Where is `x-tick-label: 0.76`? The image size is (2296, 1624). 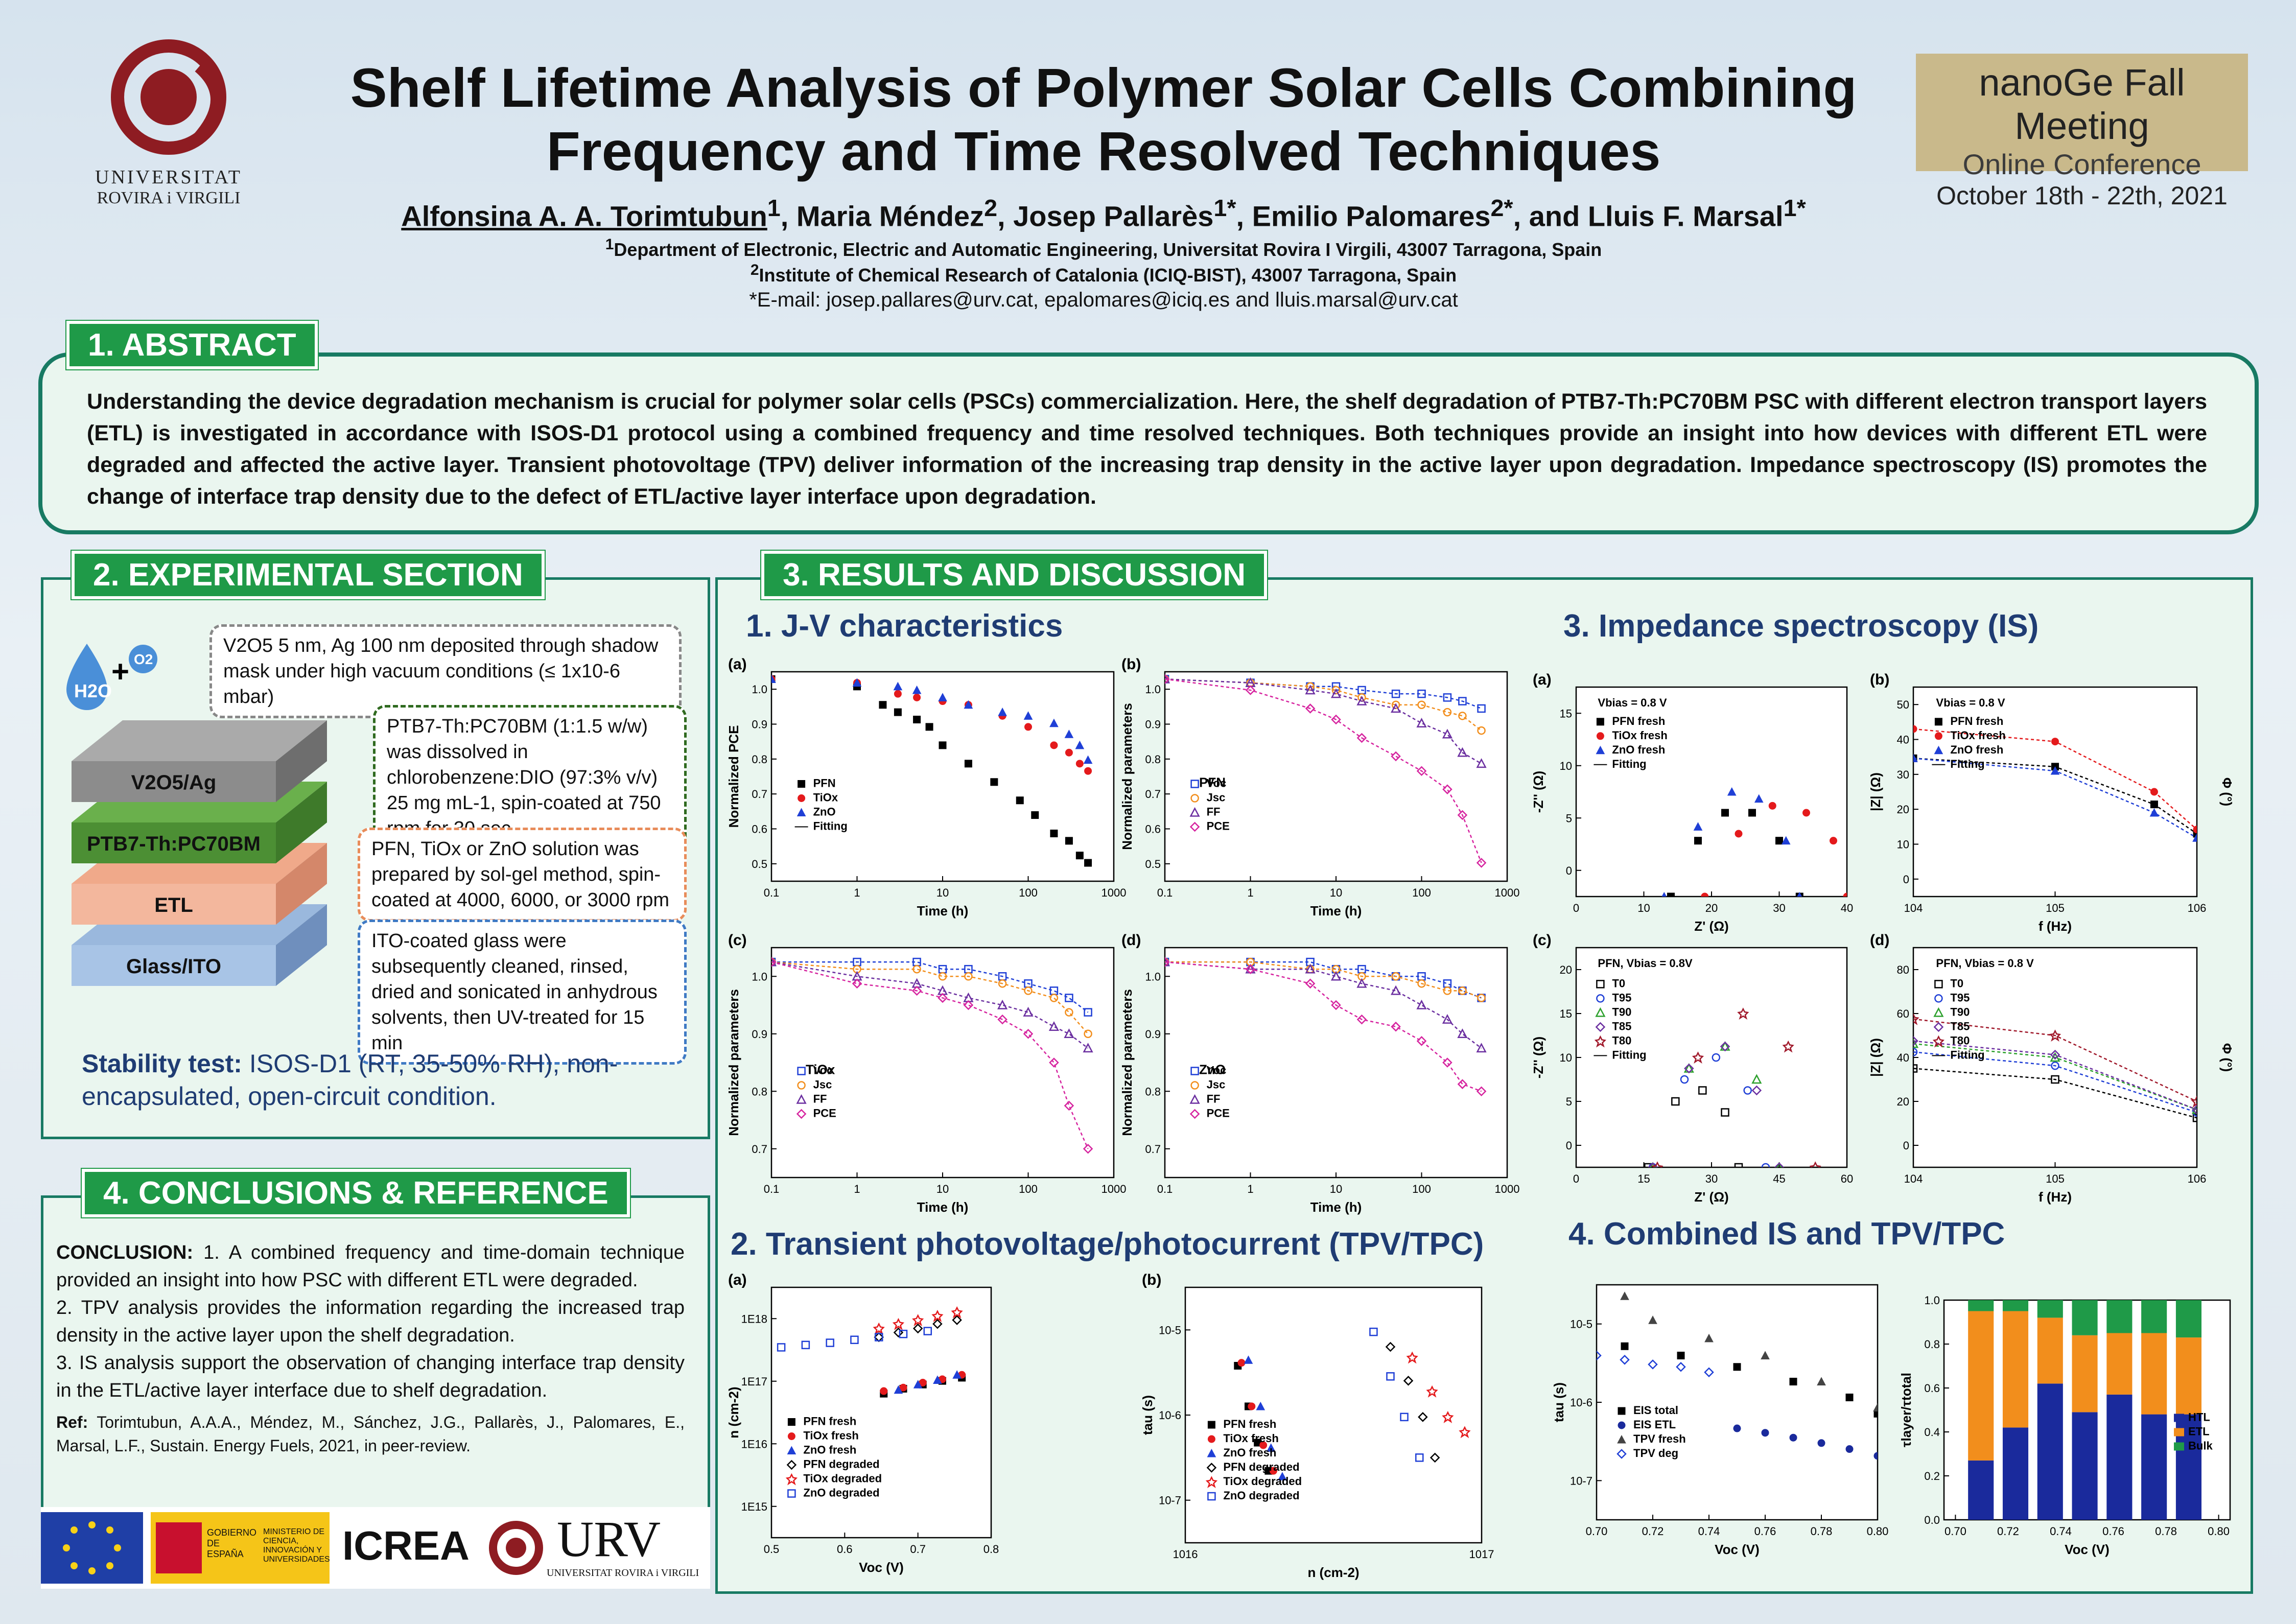
x-tick-label: 0.76 is located at coordinates (2113, 1531).